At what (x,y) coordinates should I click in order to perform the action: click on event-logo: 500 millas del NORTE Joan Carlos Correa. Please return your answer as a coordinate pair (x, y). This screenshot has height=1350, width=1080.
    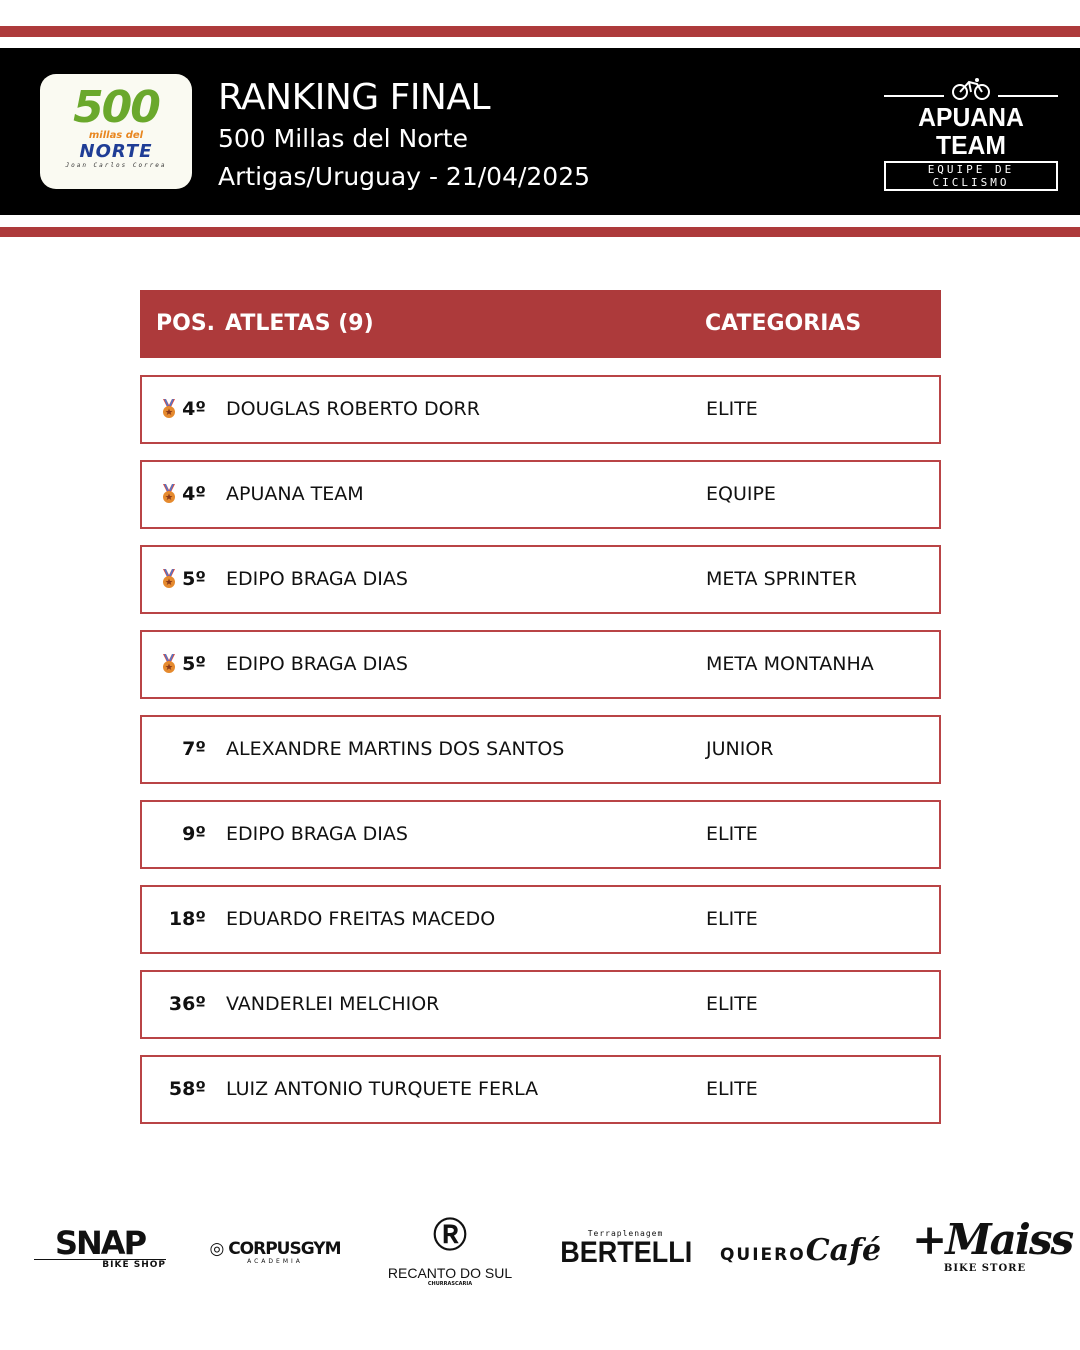
    Looking at the image, I should click on (116, 131).